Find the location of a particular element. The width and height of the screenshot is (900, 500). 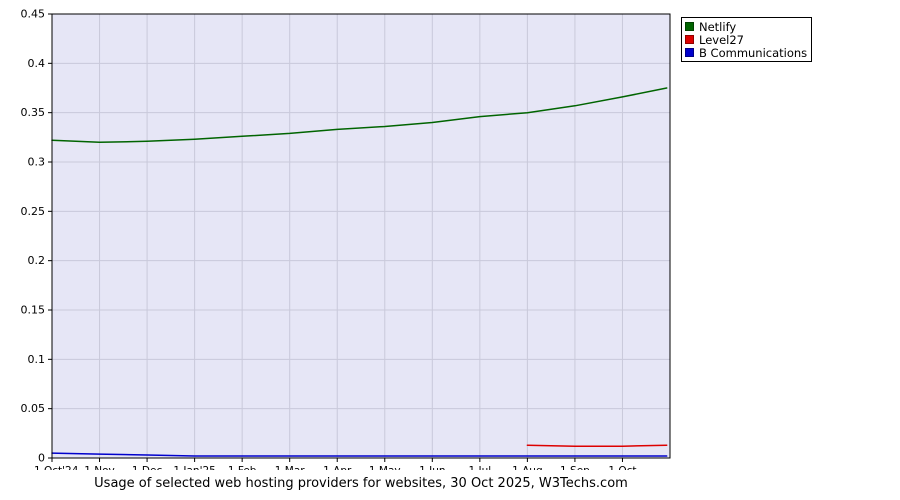

x-tick-label: 1 Oct'24 is located at coordinates (56, 467).